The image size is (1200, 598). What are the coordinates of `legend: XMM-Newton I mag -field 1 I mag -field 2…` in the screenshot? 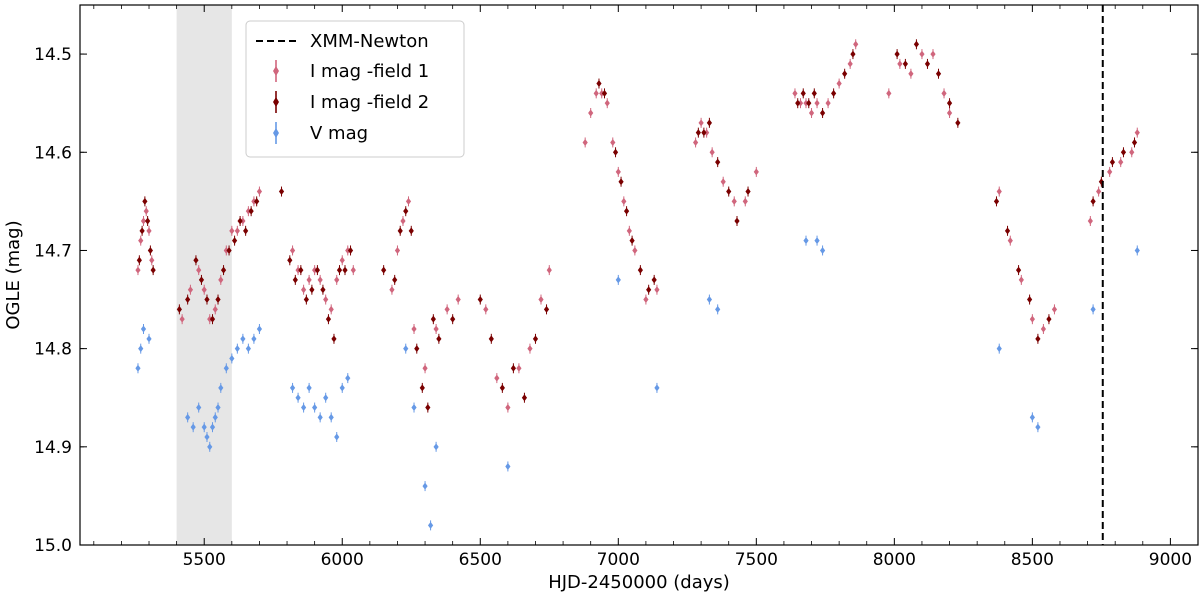 It's located at (355, 89).